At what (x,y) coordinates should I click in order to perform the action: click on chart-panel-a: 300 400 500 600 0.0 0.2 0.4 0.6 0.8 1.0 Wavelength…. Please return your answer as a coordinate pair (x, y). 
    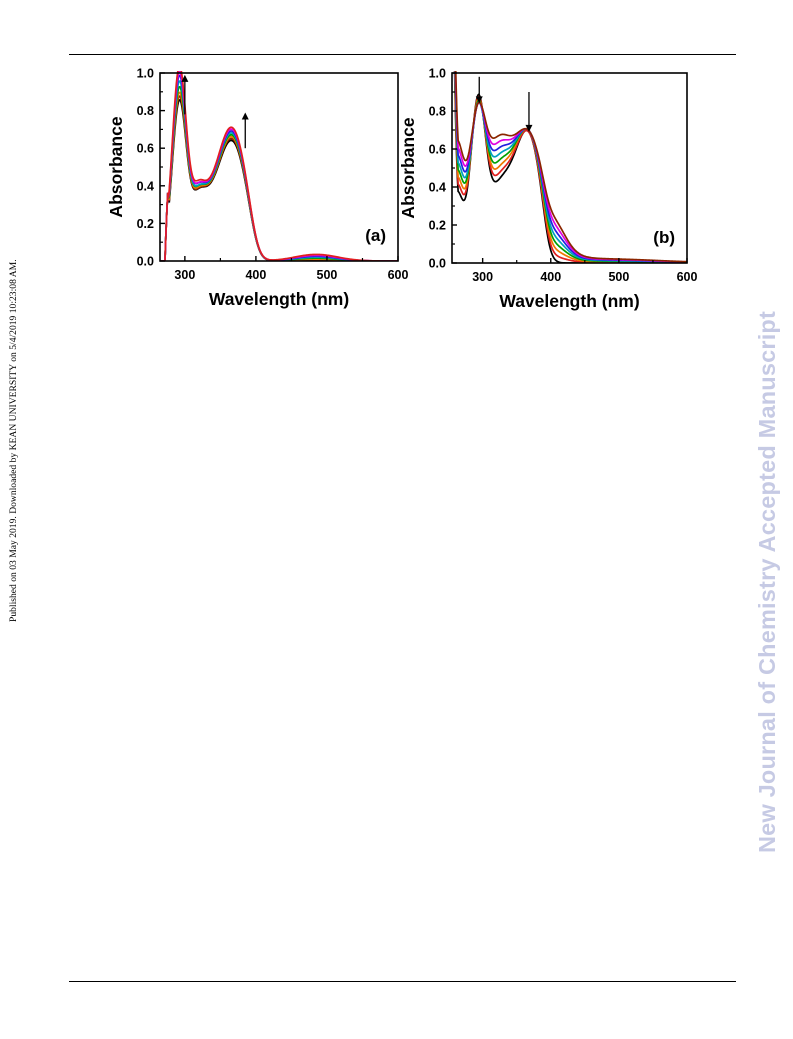
    Looking at the image, I should click on (257, 188).